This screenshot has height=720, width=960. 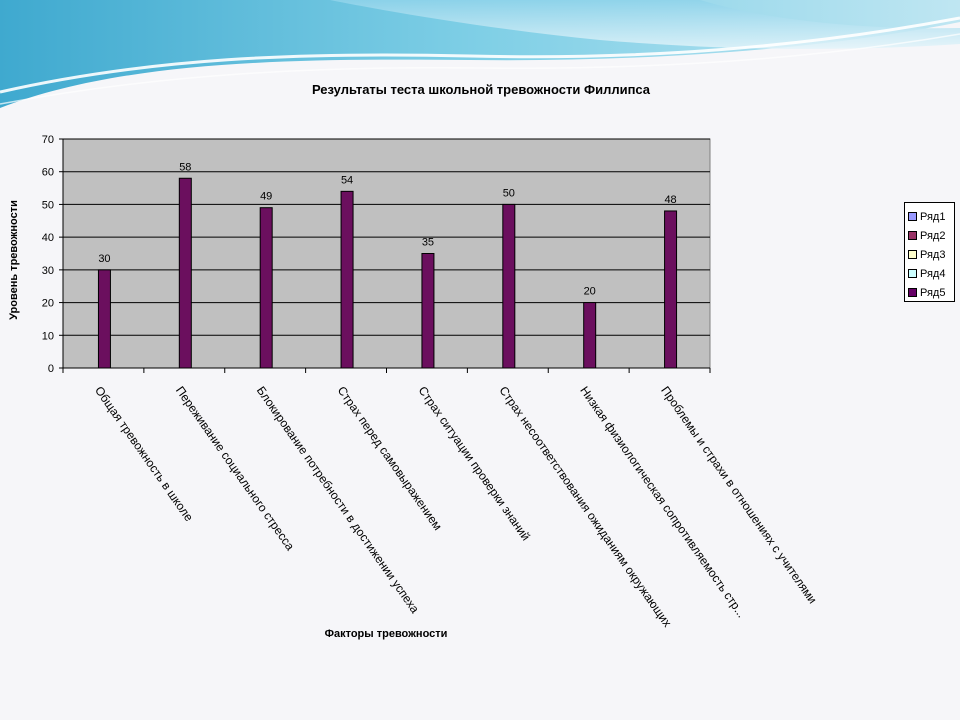 I want to click on chart-legend: Ряд1 Ряд2 Ряд3 Ряд4 Ряд5, so click(x=929, y=252).